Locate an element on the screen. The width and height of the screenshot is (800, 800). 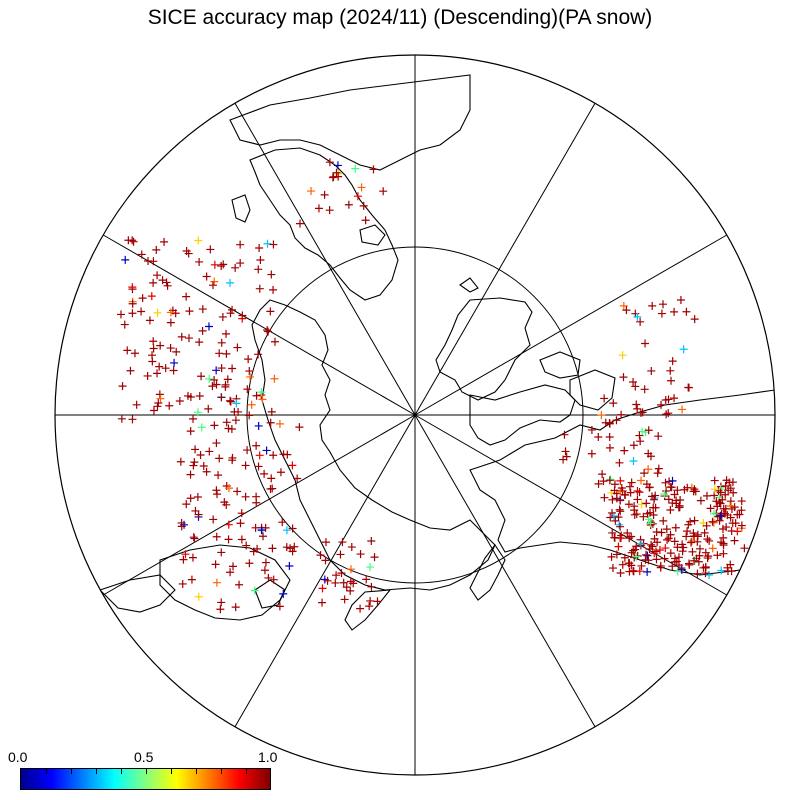
europe-coast is located at coordinates (350, 122).